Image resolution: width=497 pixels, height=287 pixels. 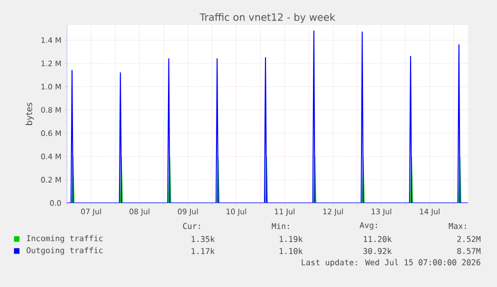 What do you see at coordinates (391, 263) in the screenshot?
I see `text: Last update: Wed Jul 15 07:00:00 2026` at bounding box center [391, 263].